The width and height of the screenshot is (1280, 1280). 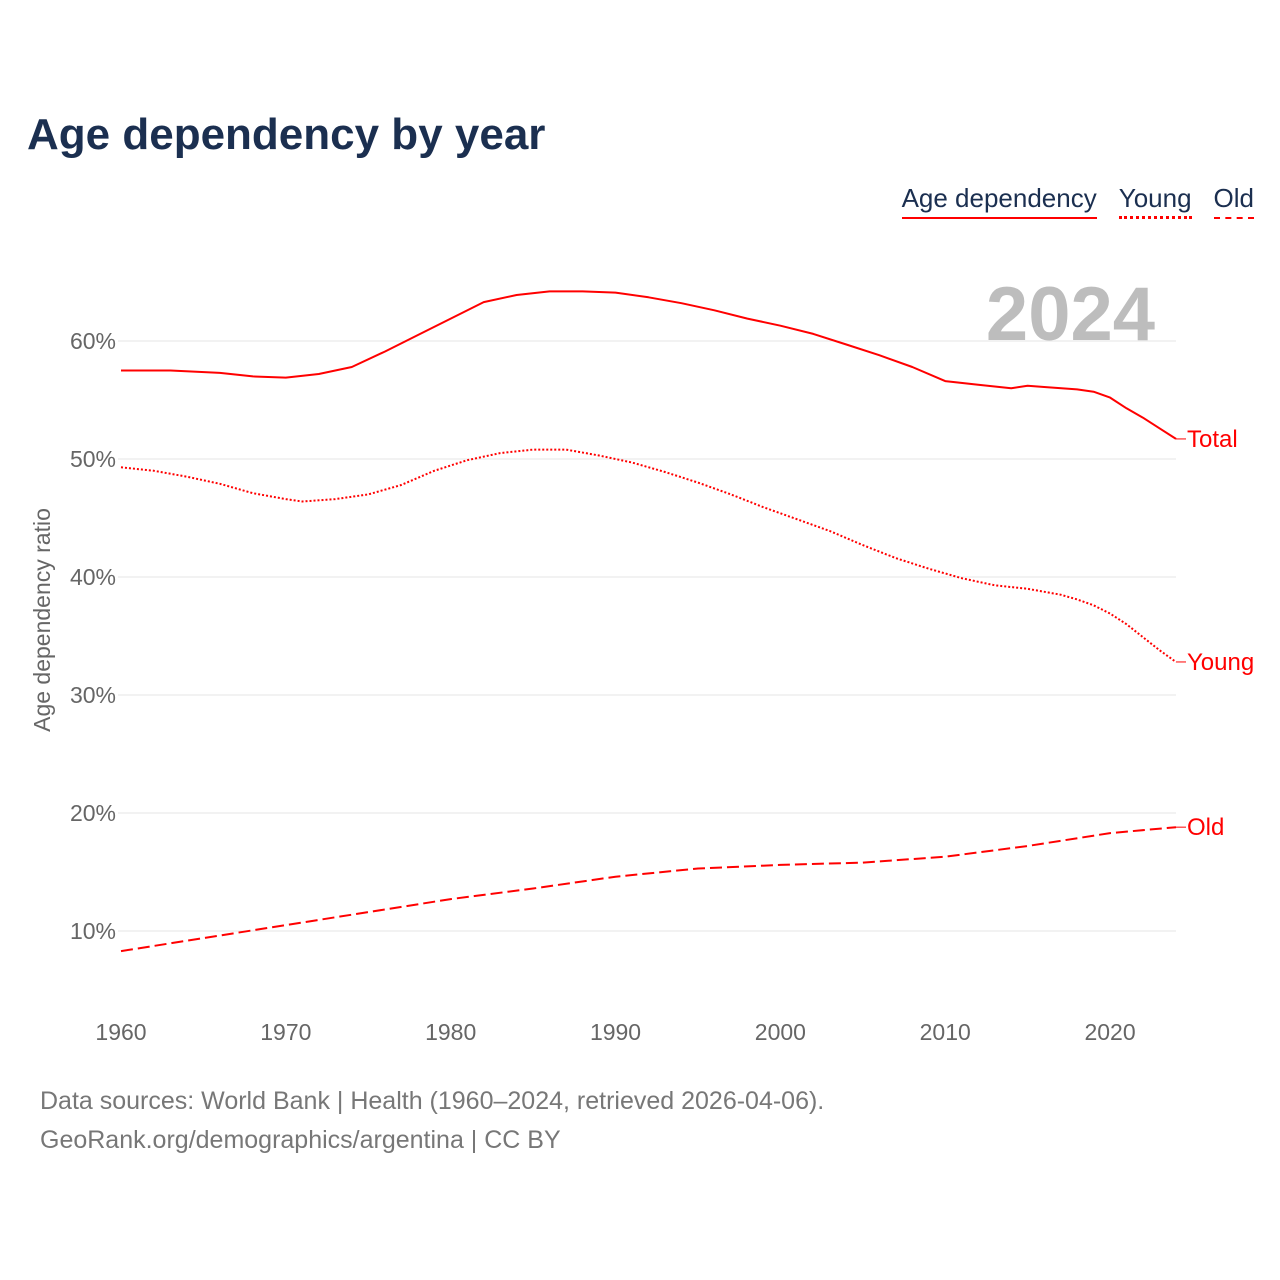 I want to click on series-line-old, so click(x=648, y=889).